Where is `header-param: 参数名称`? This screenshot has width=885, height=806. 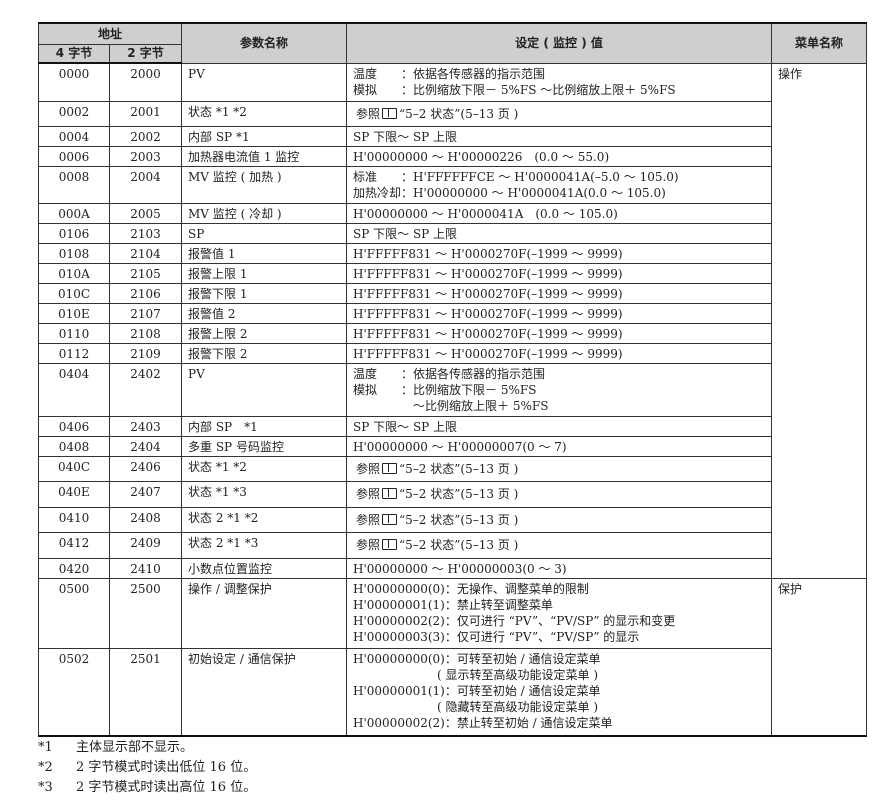
header-param: 参数名称 is located at coordinates (264, 43).